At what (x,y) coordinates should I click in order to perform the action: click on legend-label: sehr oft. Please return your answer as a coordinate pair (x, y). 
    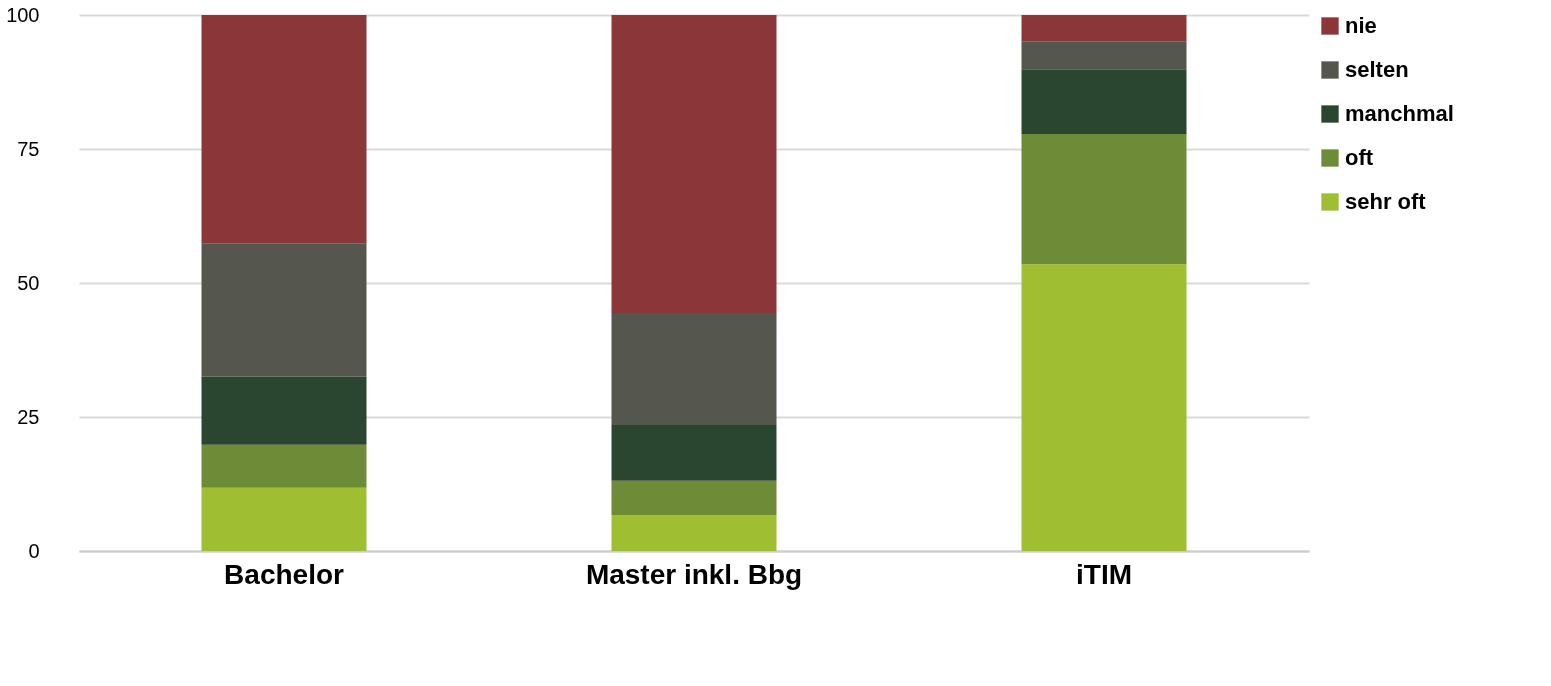
    Looking at the image, I should click on (1386, 201).